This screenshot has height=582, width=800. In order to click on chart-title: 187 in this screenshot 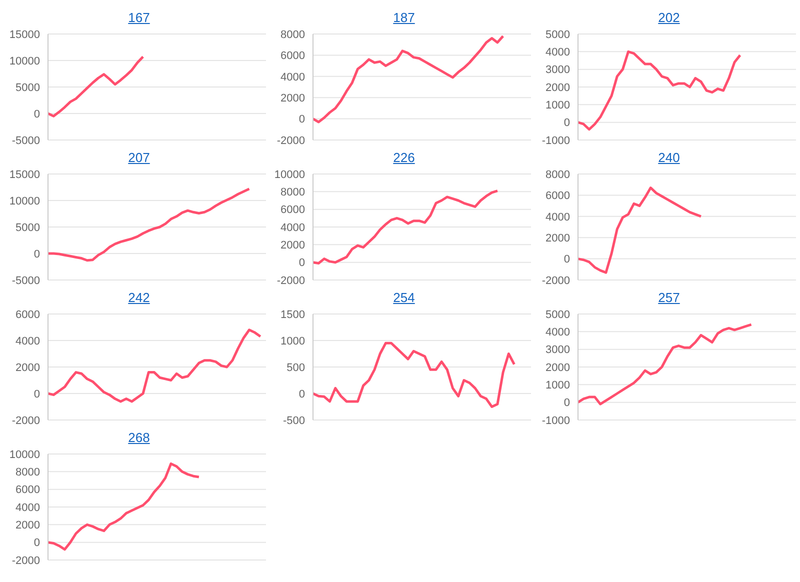, I will do `click(404, 18)`.